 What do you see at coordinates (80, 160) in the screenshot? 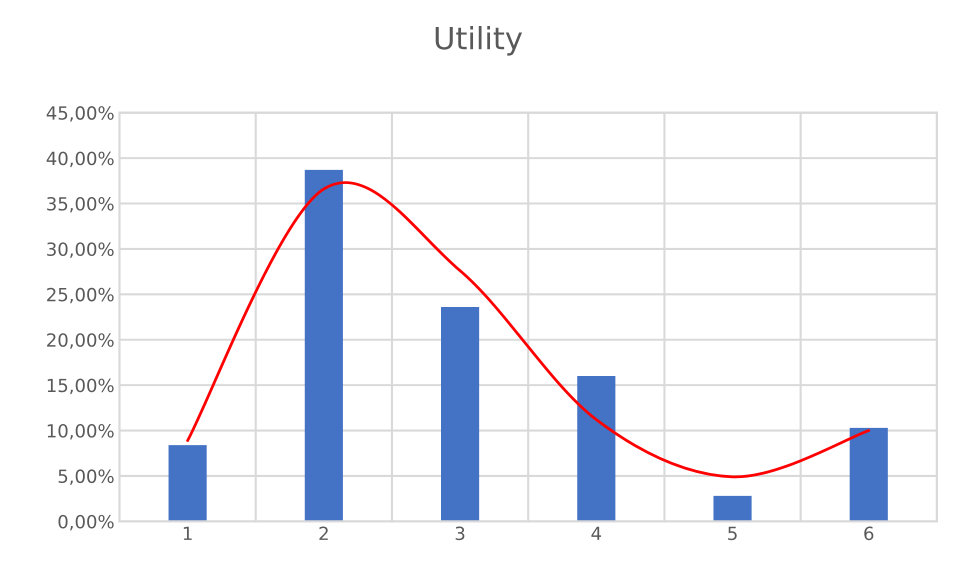
I see `y-tick-label: 40,00%` at bounding box center [80, 160].